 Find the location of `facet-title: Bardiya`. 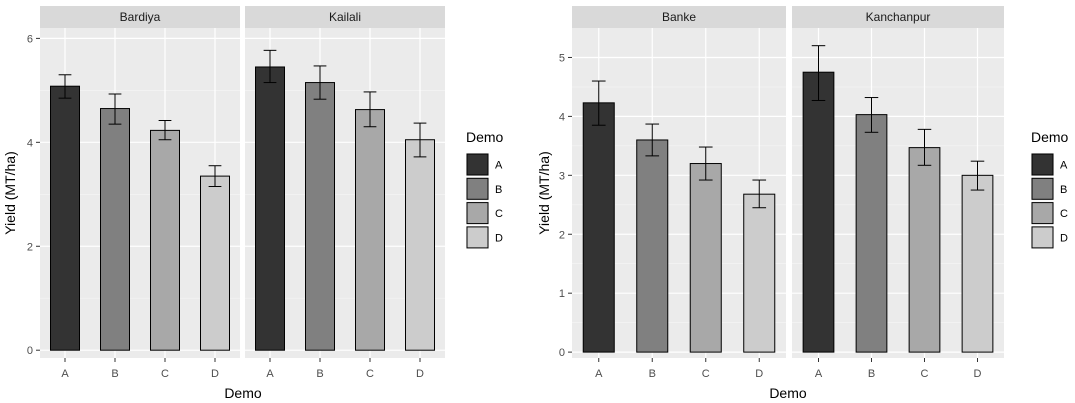

facet-title: Bardiya is located at coordinates (140, 17).